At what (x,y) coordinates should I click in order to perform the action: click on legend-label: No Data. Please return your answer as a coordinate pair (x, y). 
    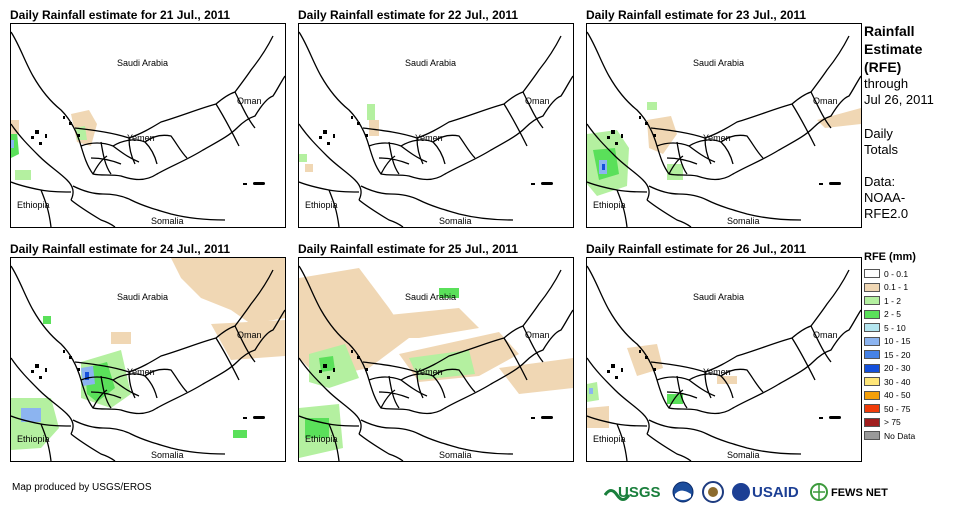
    Looking at the image, I should click on (900, 435).